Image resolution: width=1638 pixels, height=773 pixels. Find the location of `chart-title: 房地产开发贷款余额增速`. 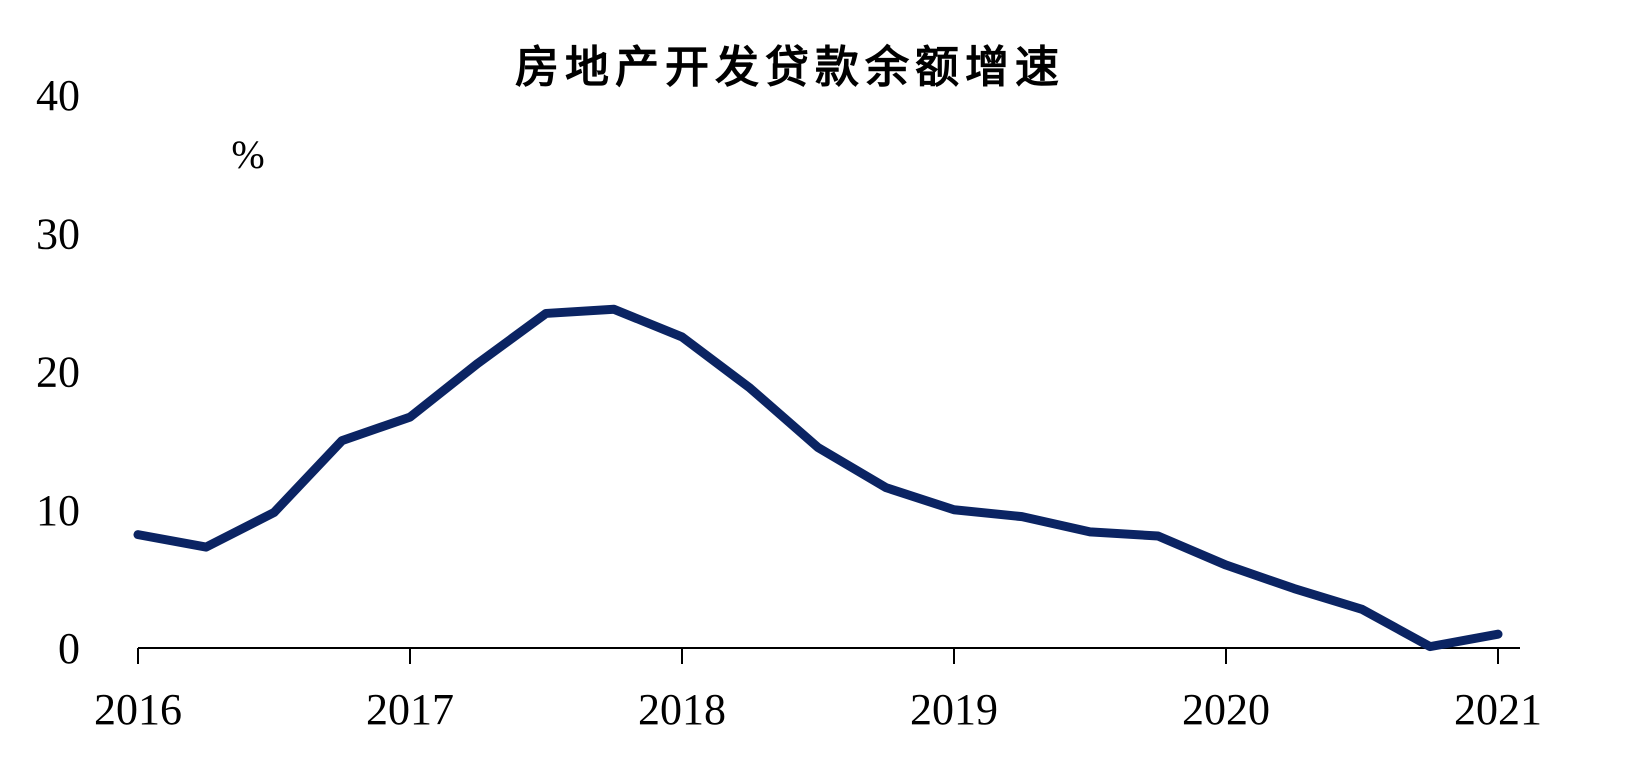

chart-title: 房地产开发贷款余额增速 is located at coordinates (790, 67).